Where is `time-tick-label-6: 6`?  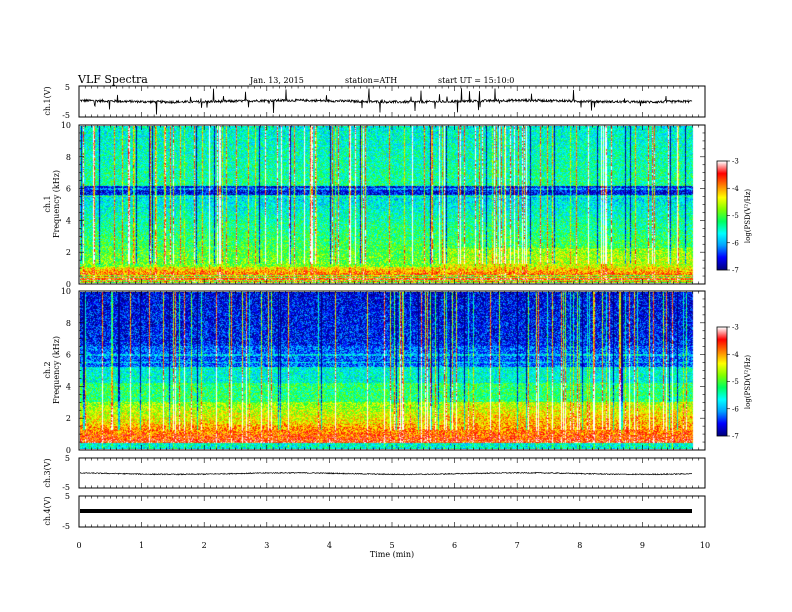
time-tick-label-6: 6 is located at coordinates (454, 545).